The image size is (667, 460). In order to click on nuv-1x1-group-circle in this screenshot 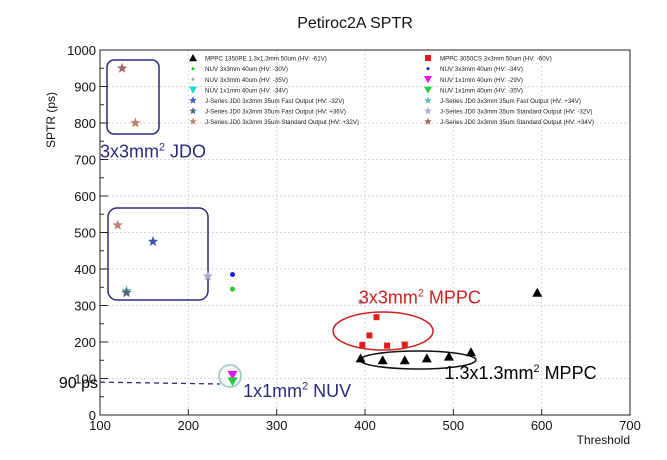, I will do `click(230, 376)`.